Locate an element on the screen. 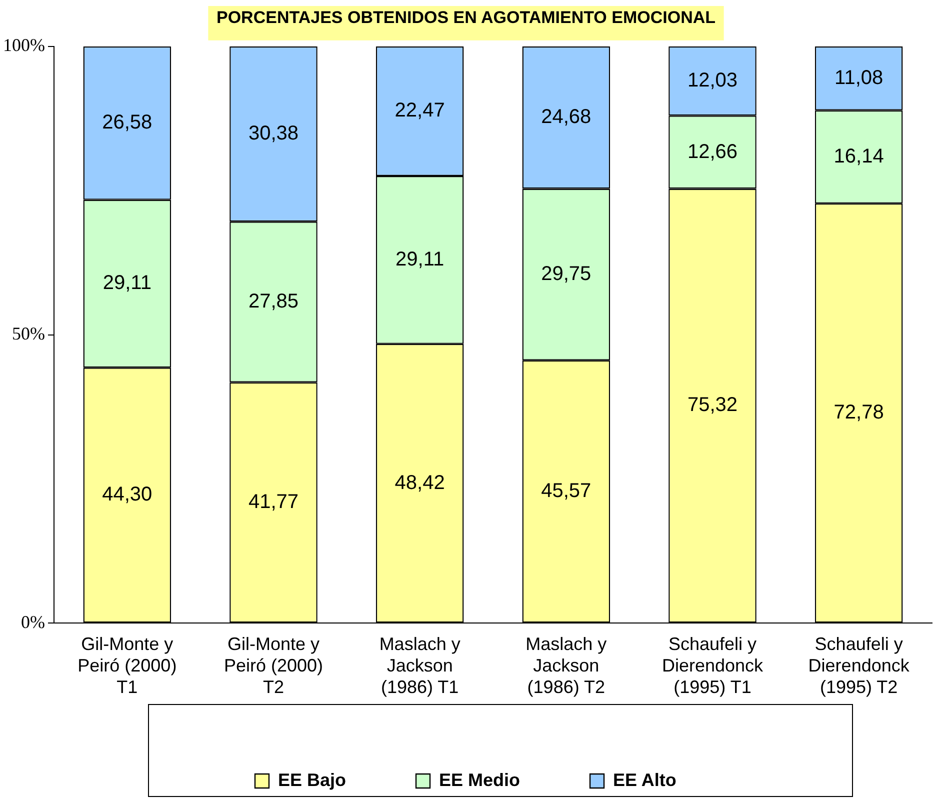 The width and height of the screenshot is (938, 804). data-label: 41,77 is located at coordinates (273, 502).